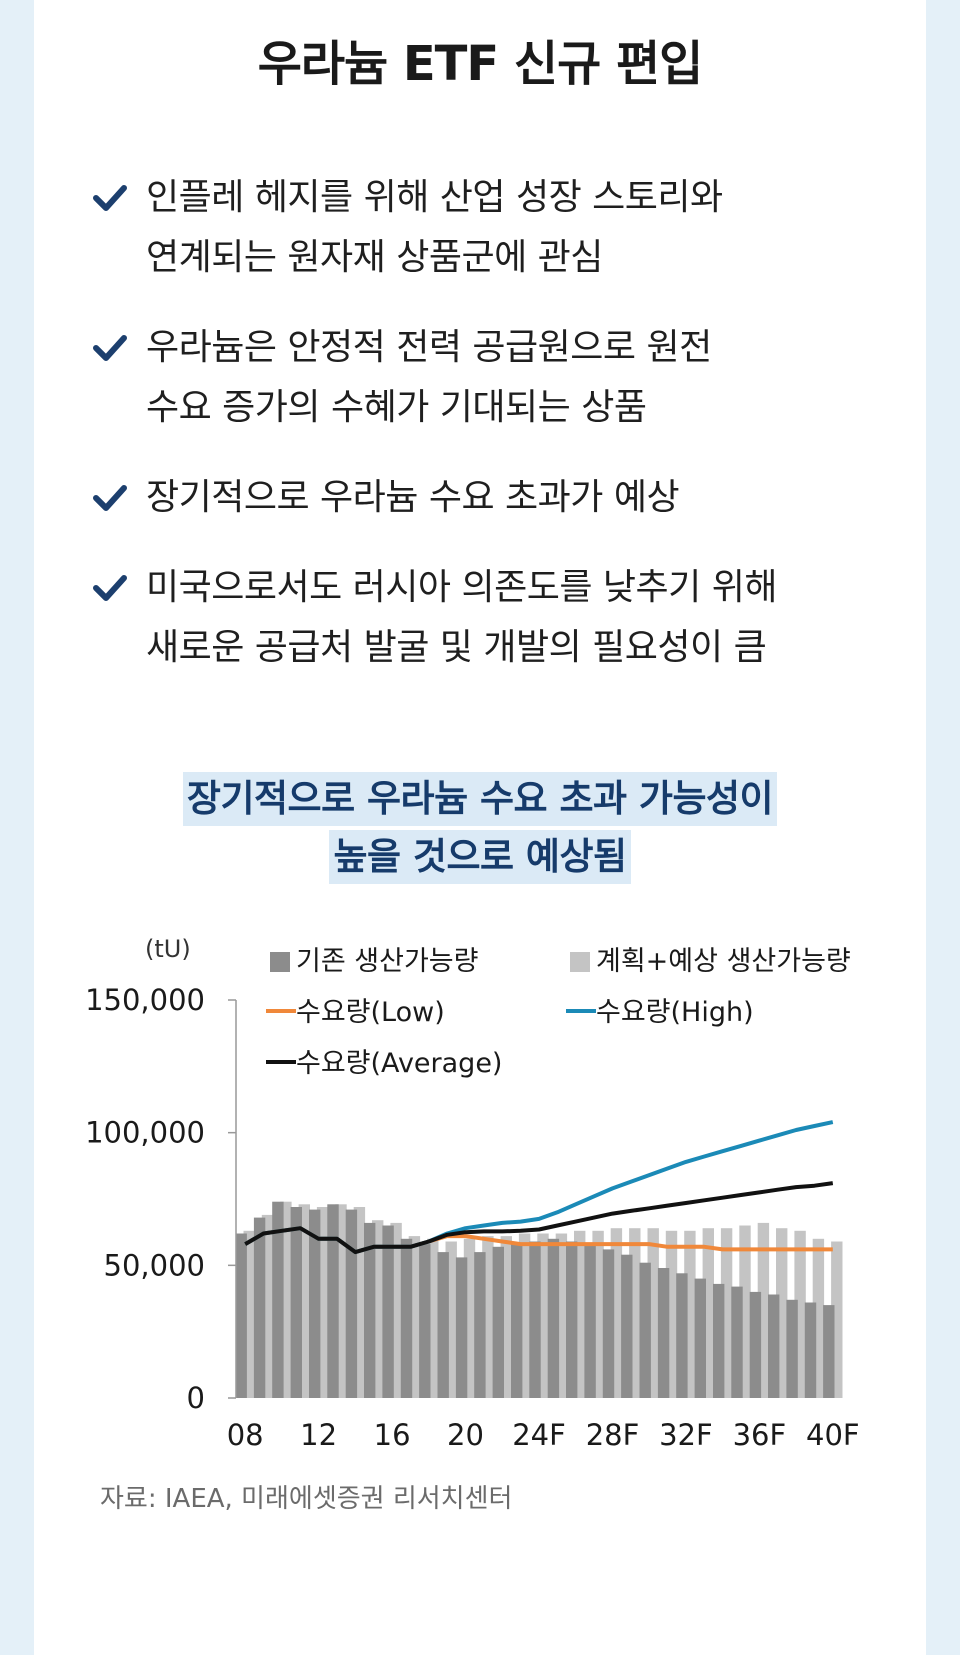  I want to click on bullet-text-line: 인플레 헤지를 위해 산업 성장 스토리와, so click(434, 197).